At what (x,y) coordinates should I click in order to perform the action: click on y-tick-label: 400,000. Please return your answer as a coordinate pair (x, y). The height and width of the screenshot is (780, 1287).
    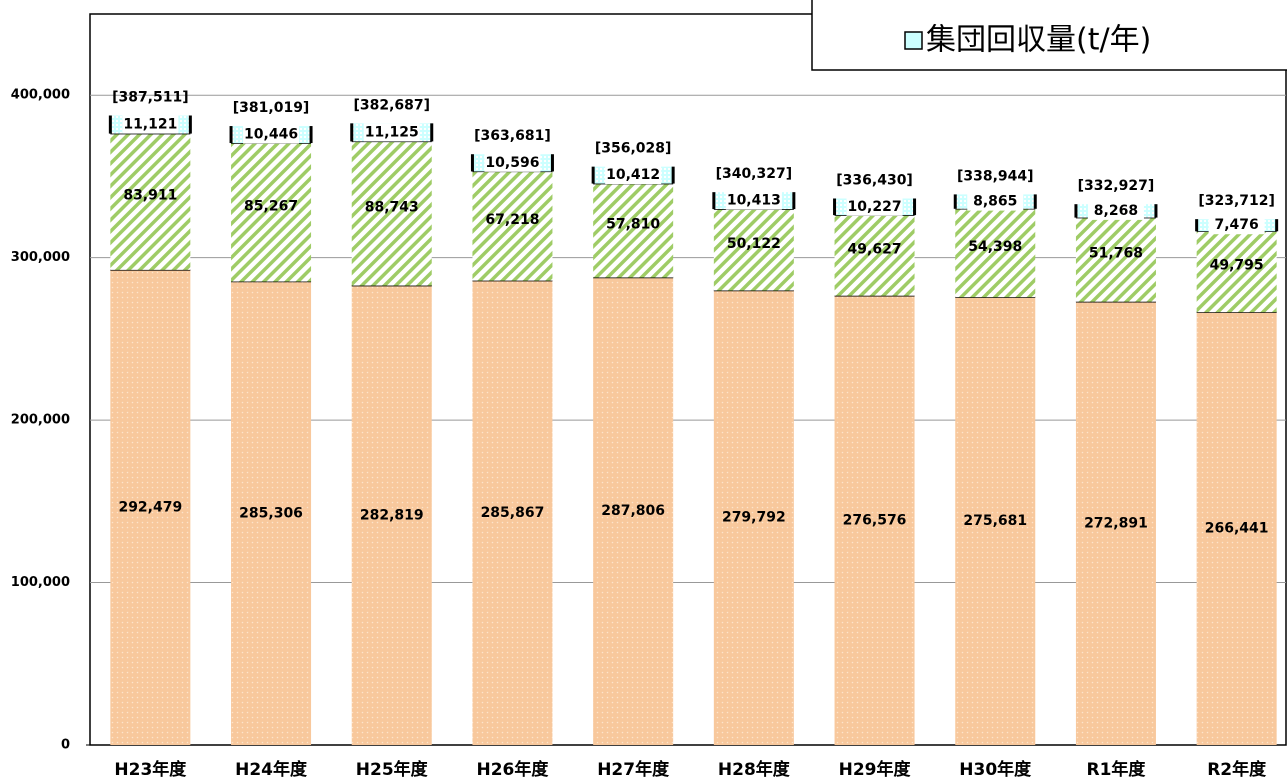
    Looking at the image, I should click on (40, 95).